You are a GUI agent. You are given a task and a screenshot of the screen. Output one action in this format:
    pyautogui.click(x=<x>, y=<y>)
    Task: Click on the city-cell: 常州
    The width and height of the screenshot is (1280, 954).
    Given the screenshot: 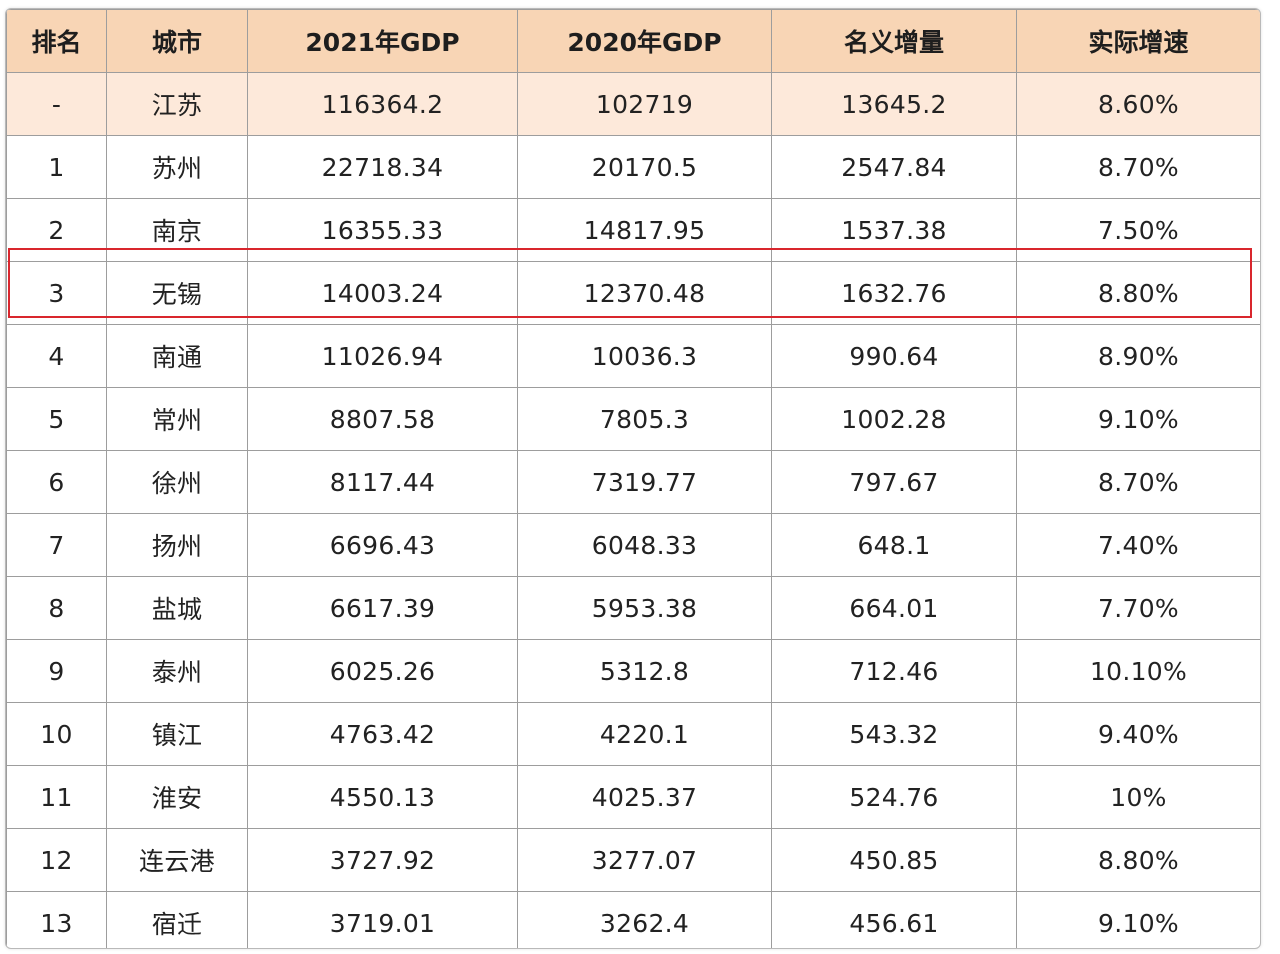 What is the action you would take?
    pyautogui.click(x=177, y=419)
    